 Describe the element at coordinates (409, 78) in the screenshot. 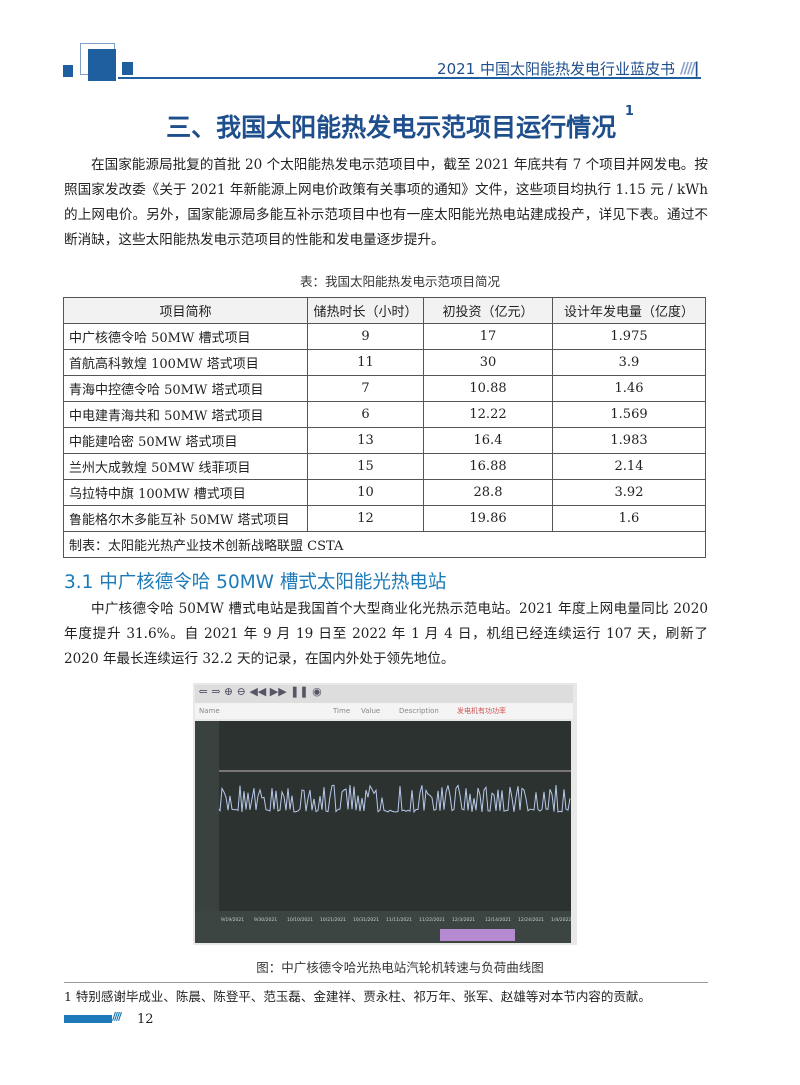

I see `header-rule` at that location.